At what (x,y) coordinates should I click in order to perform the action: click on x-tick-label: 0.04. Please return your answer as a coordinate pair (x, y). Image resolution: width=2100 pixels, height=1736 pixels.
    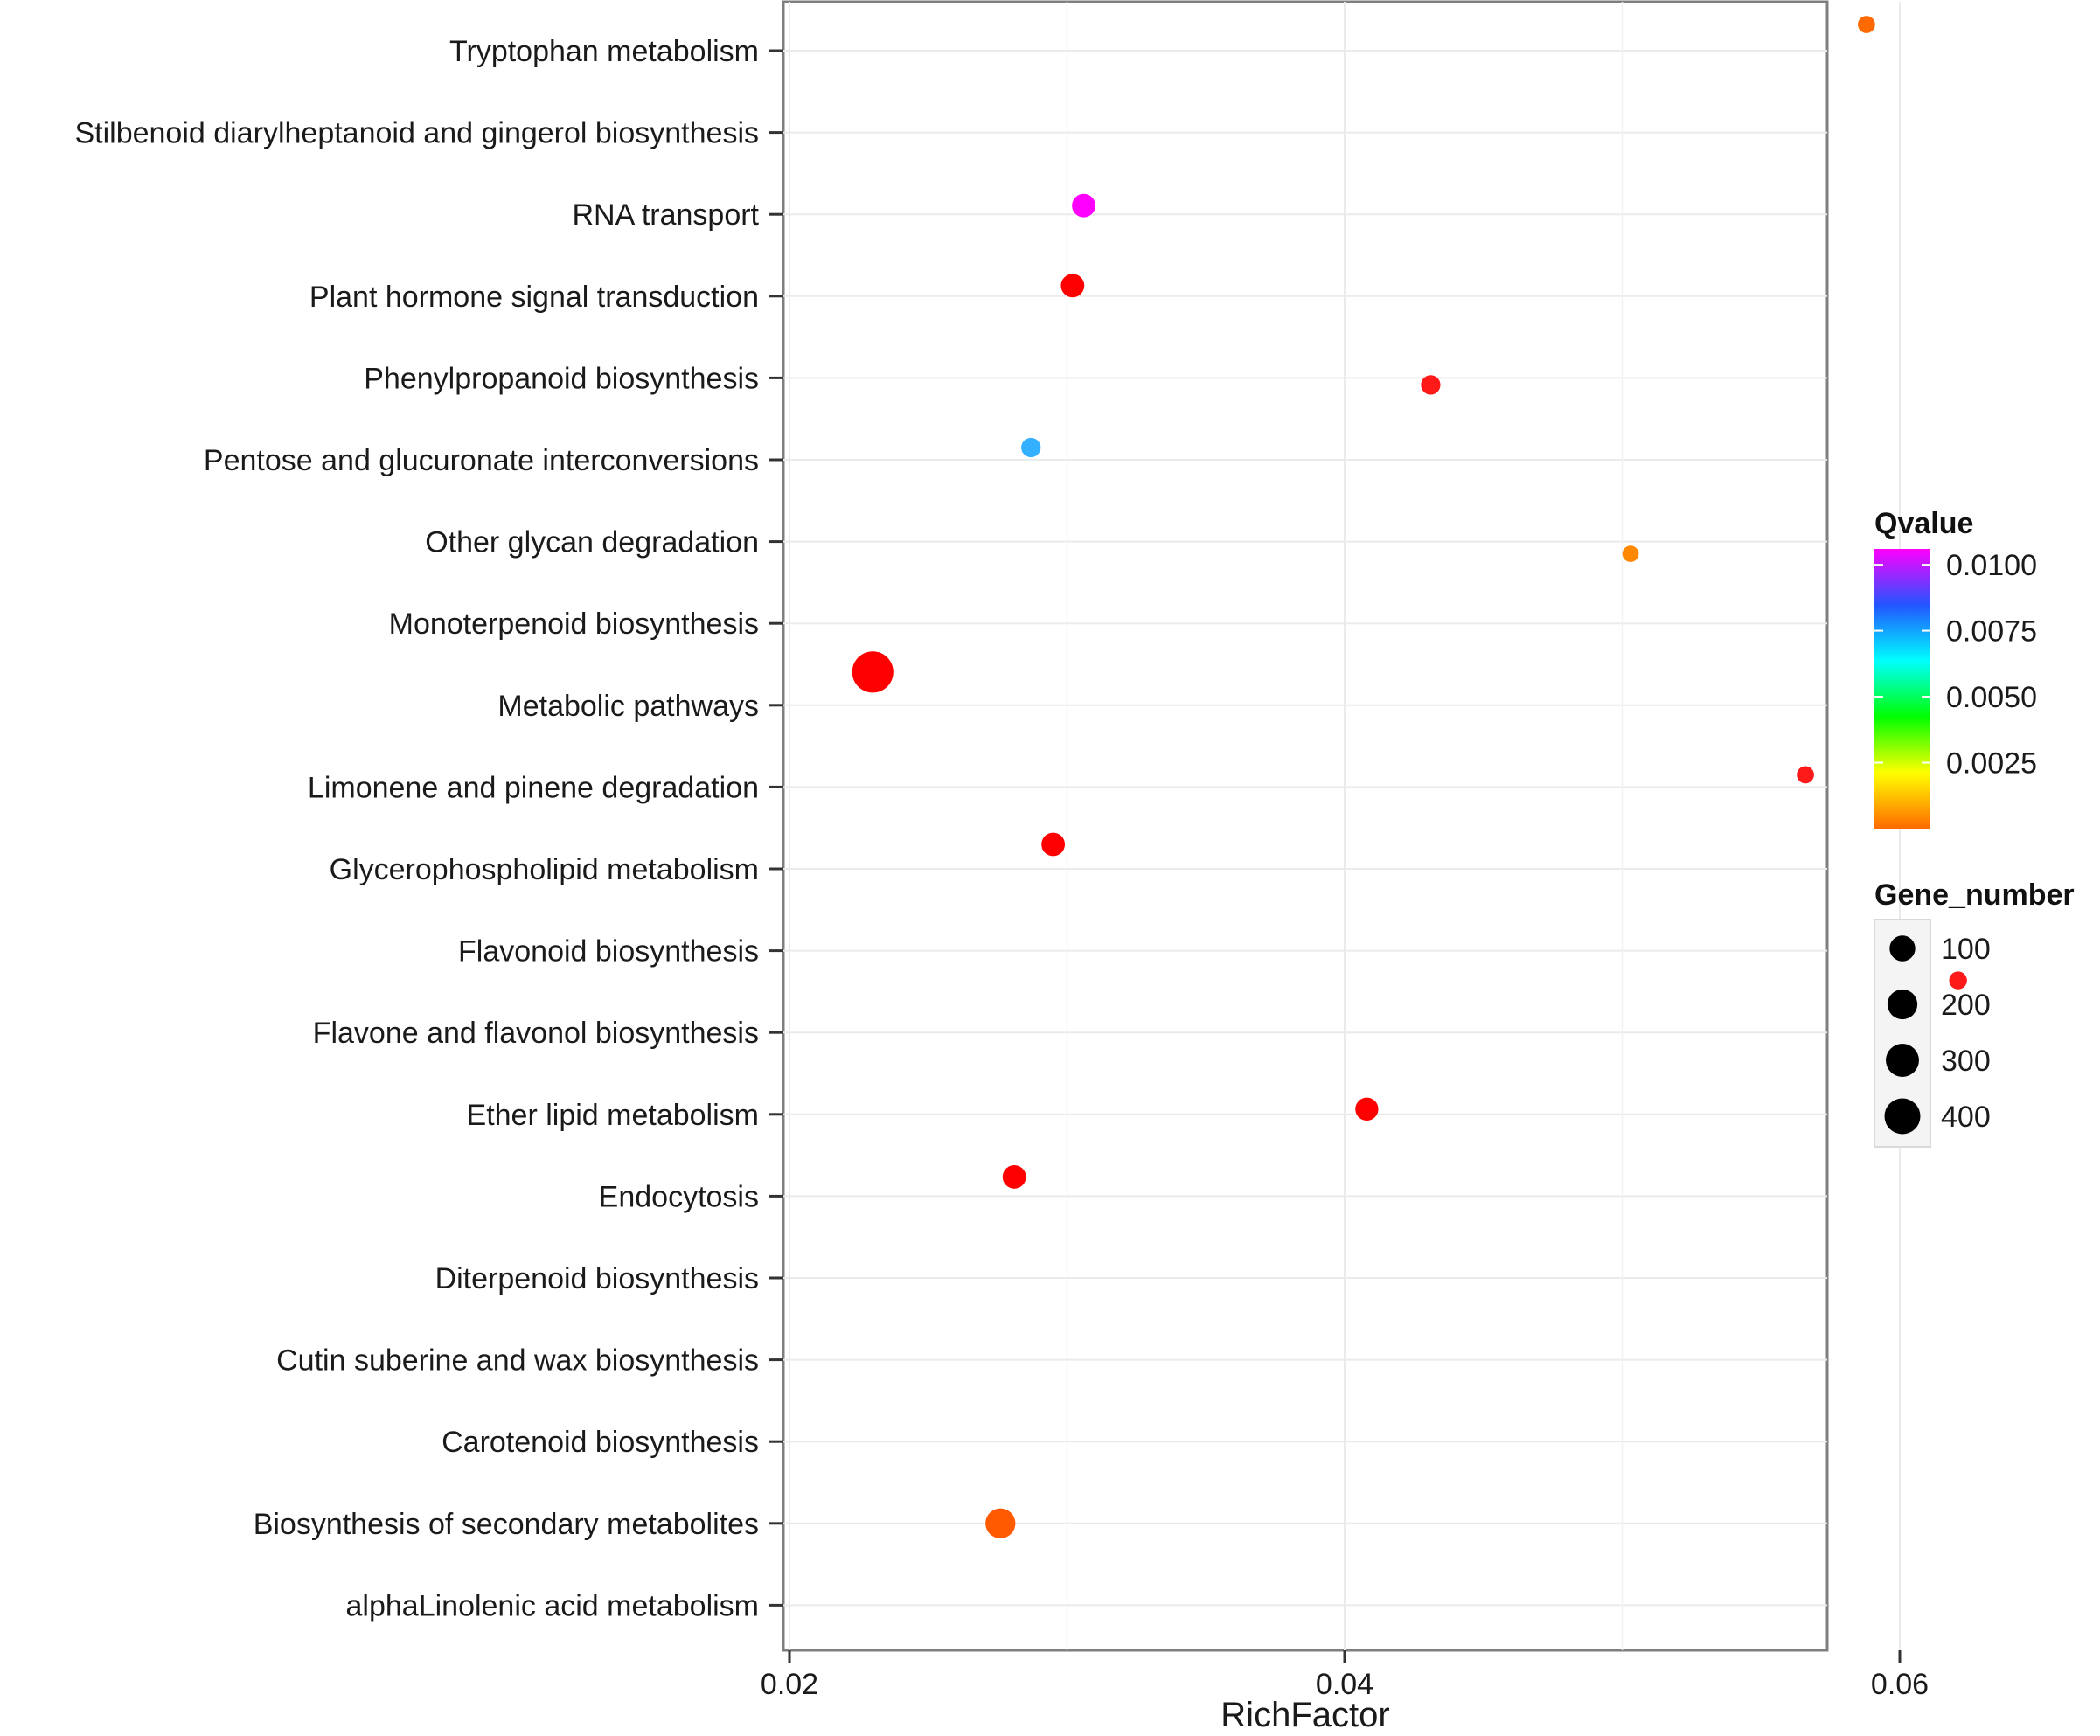
    Looking at the image, I should click on (1344, 1684).